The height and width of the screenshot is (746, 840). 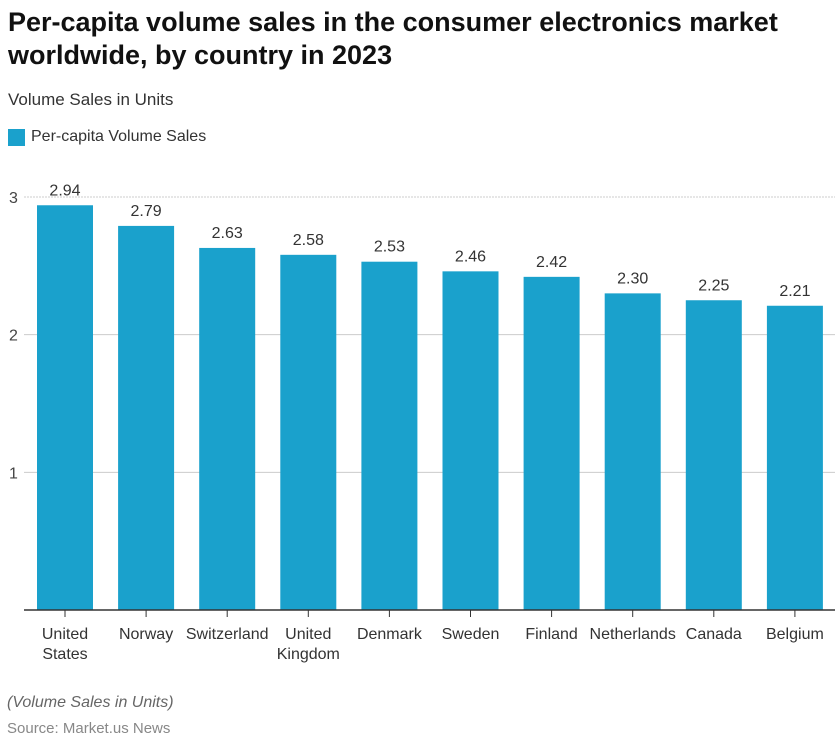 What do you see at coordinates (470, 256) in the screenshot?
I see `data-label: 2.46` at bounding box center [470, 256].